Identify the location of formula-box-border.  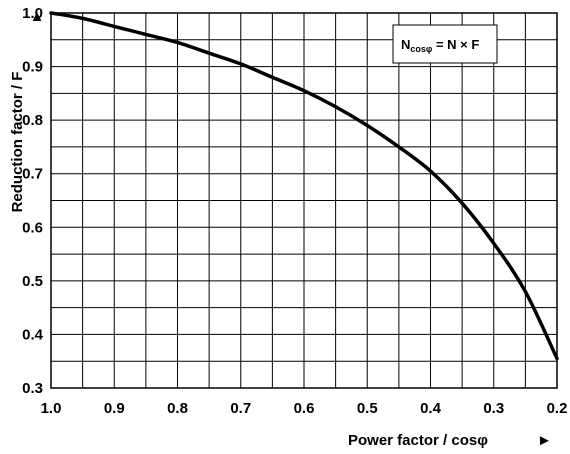
(445, 44).